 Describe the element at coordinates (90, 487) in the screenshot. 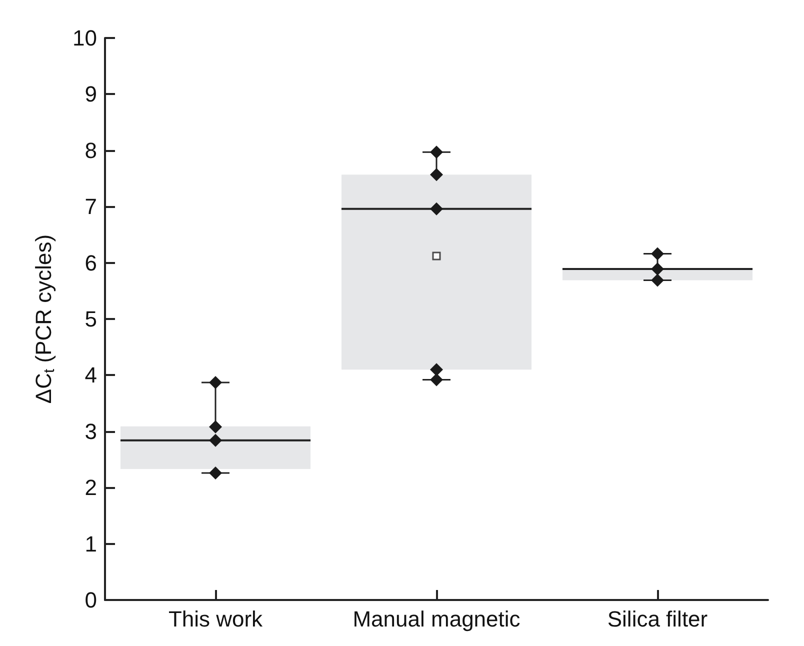

I see `y-tick-label: 2` at that location.